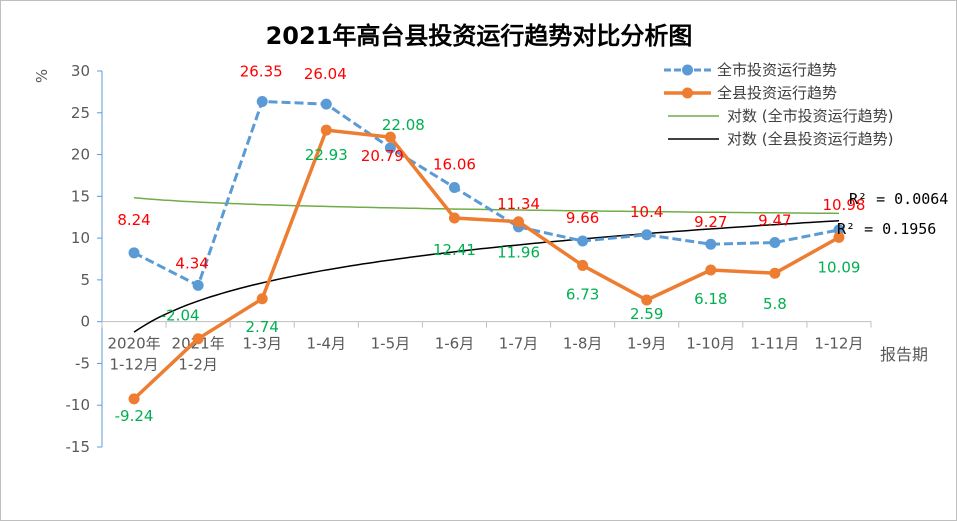 The width and height of the screenshot is (957, 521). What do you see at coordinates (775, 304) in the screenshot?
I see `county-data-label: 5.8` at bounding box center [775, 304].